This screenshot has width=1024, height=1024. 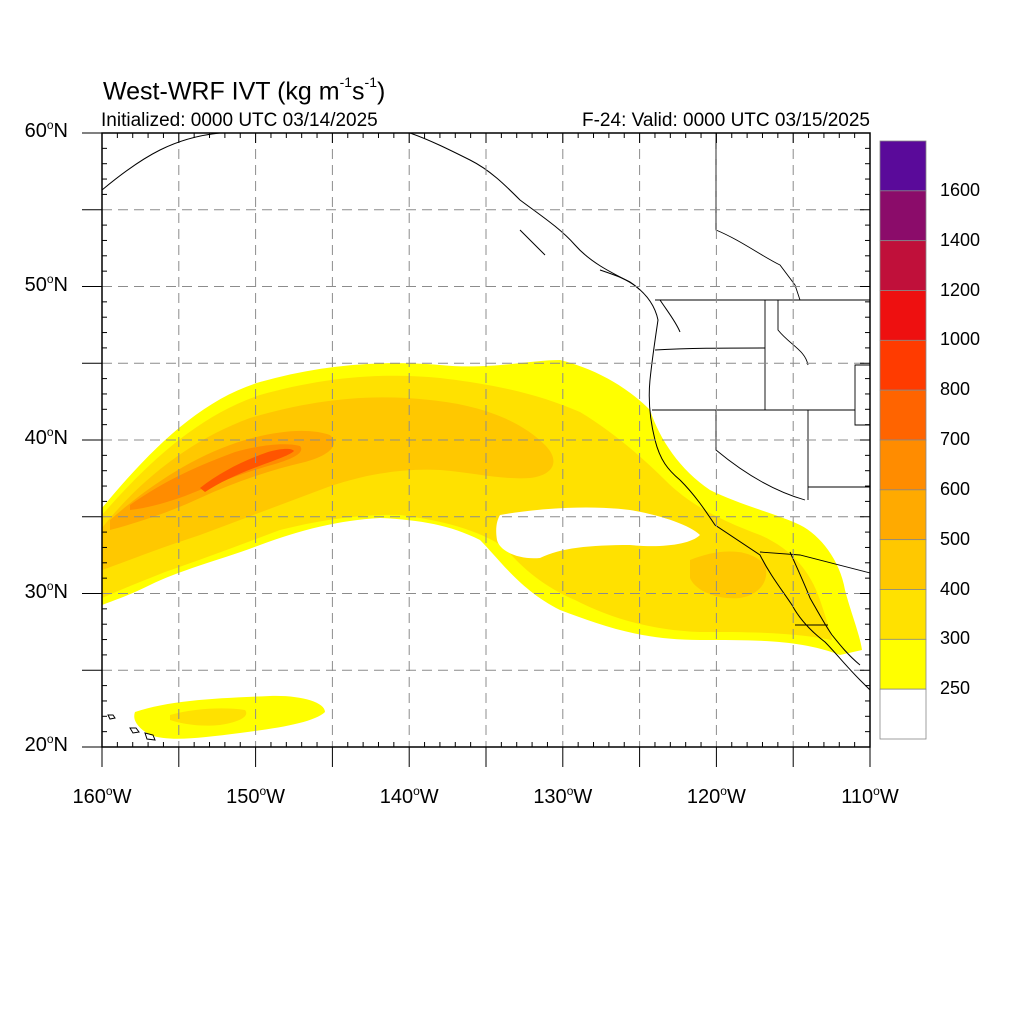 What do you see at coordinates (244, 90) in the screenshot?
I see `map-title: West-WRF IVT (kg m-1s-1)` at bounding box center [244, 90].